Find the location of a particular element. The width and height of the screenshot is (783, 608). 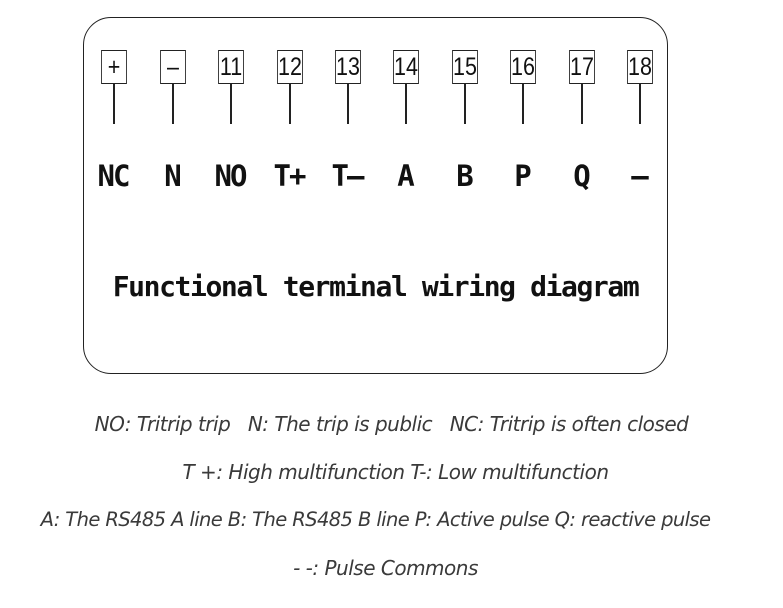

terminal-number: 17 is located at coordinates (582, 67).